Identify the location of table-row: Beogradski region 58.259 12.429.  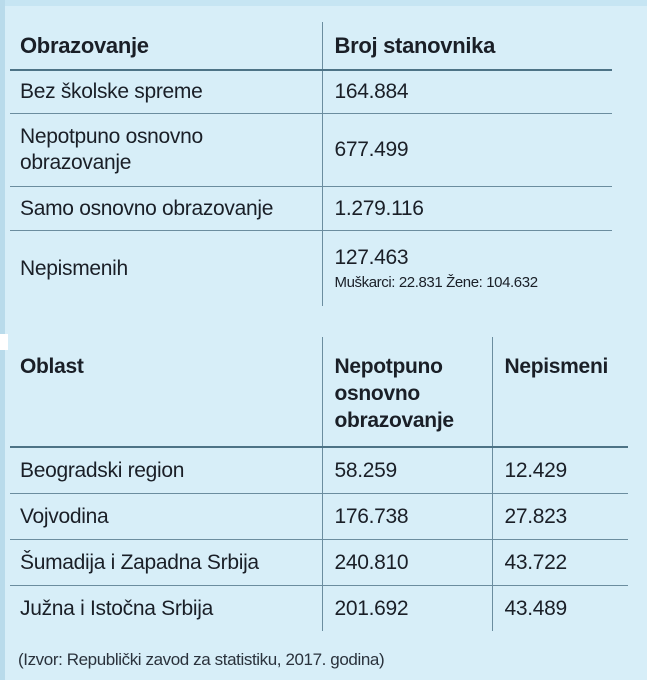
(319, 470).